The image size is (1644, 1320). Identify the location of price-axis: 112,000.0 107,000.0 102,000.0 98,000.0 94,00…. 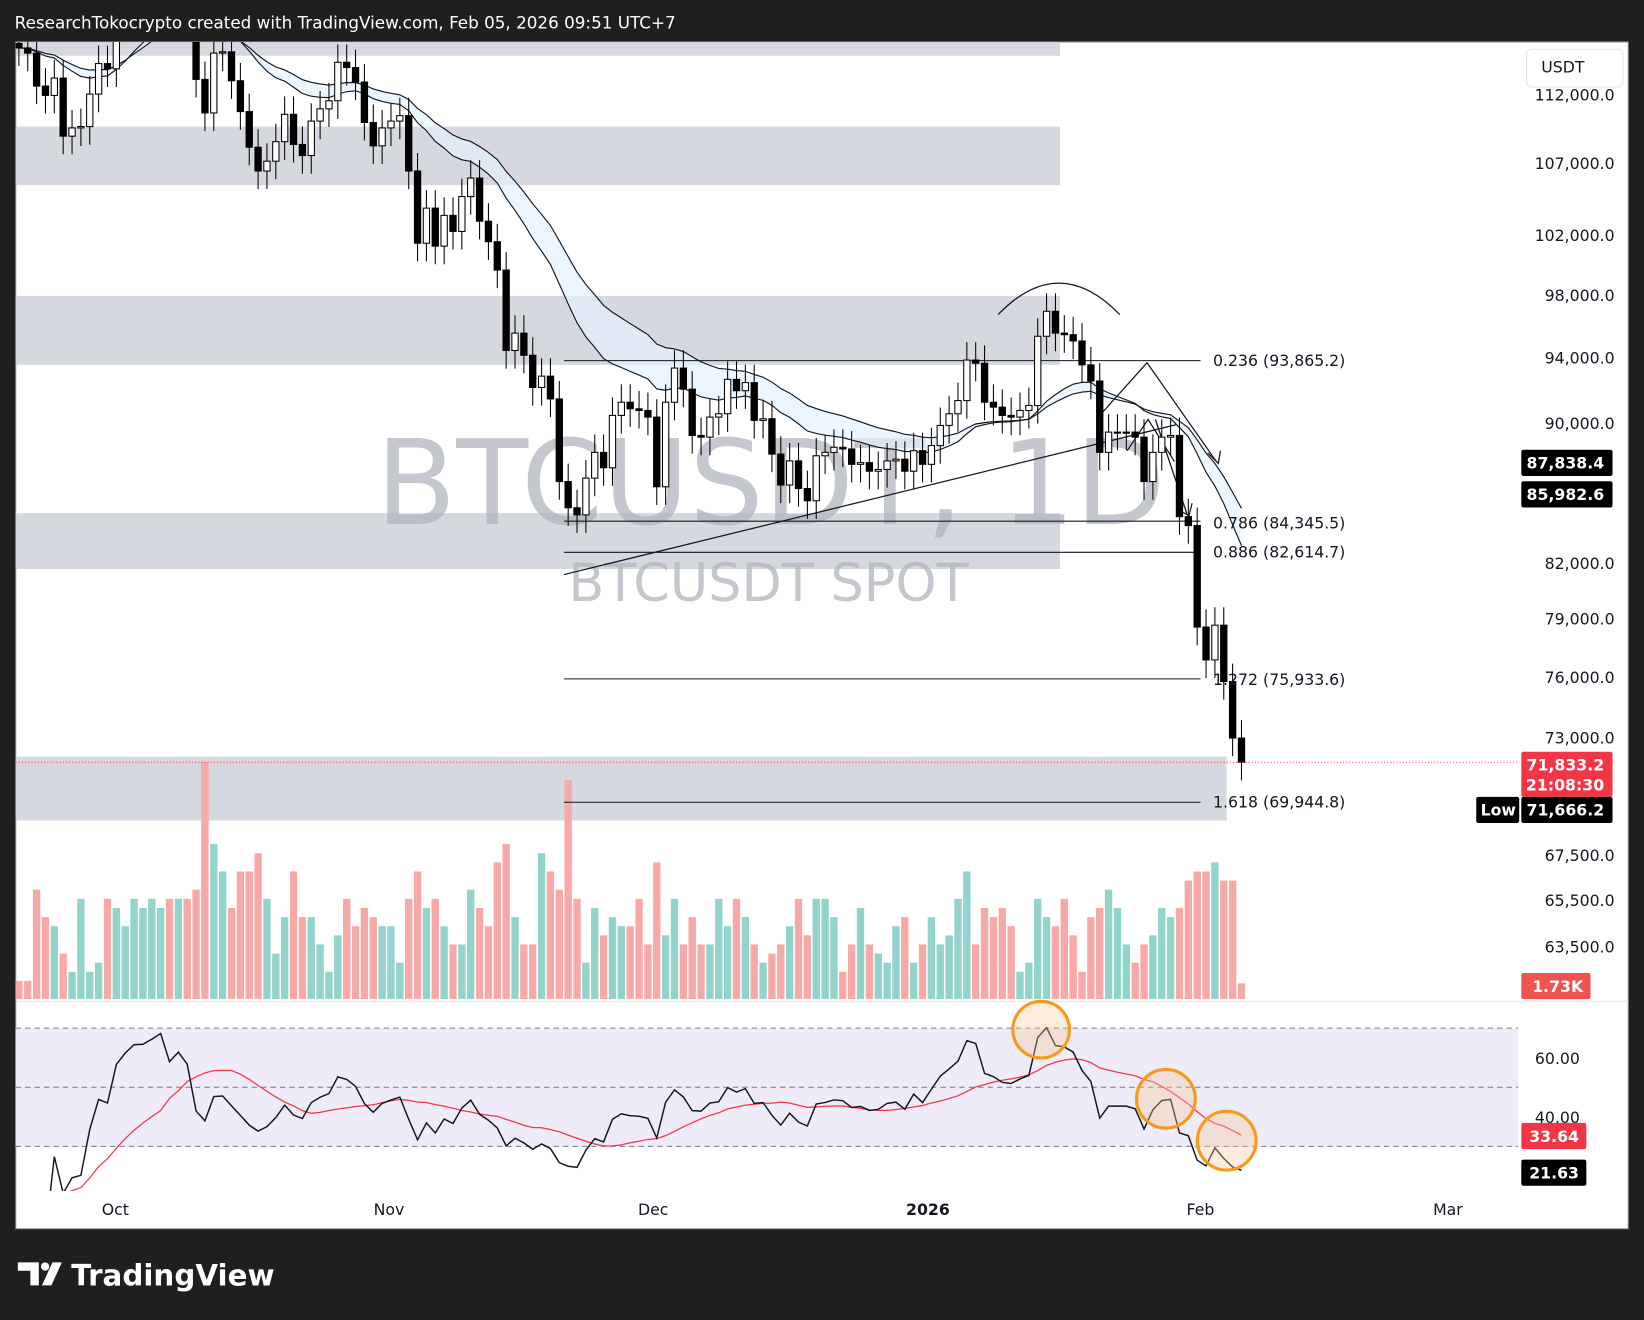
(1575, 521).